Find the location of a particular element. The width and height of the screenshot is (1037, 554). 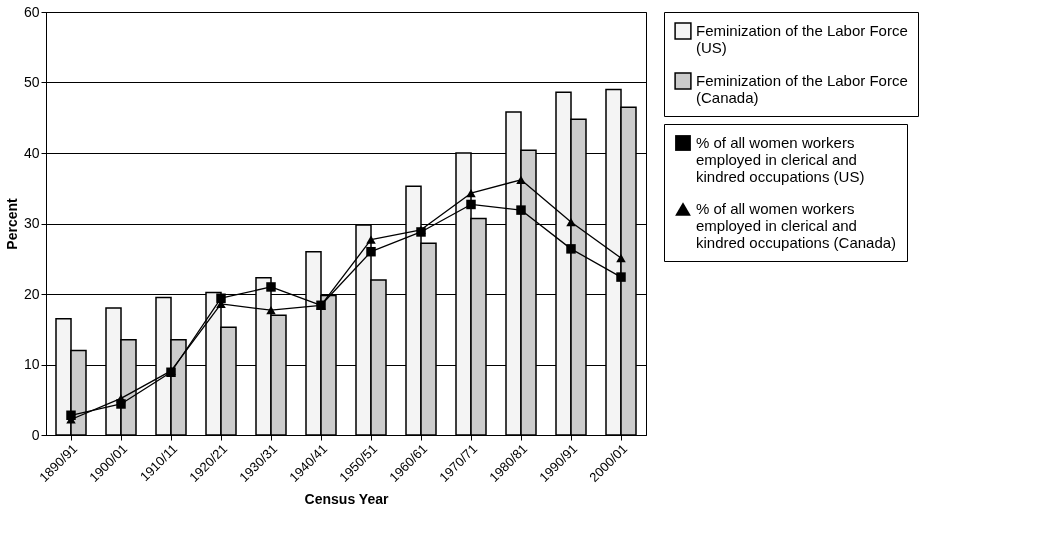

legend-label: % of all women workers employed in clerical and kindred occupations (Canada) is located at coordinates (796, 225).